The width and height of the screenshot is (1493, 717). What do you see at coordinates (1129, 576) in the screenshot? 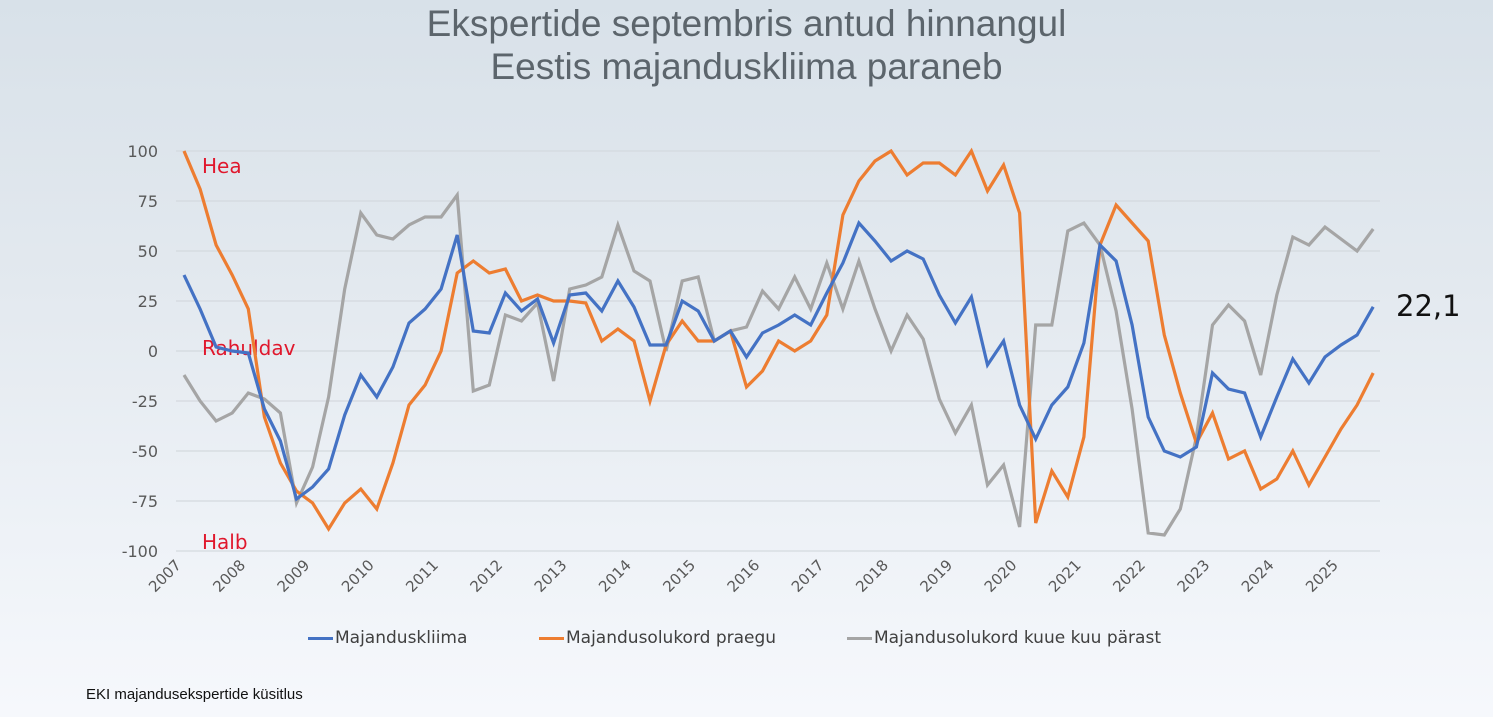
I see `x-tick-label: 2022` at bounding box center [1129, 576].